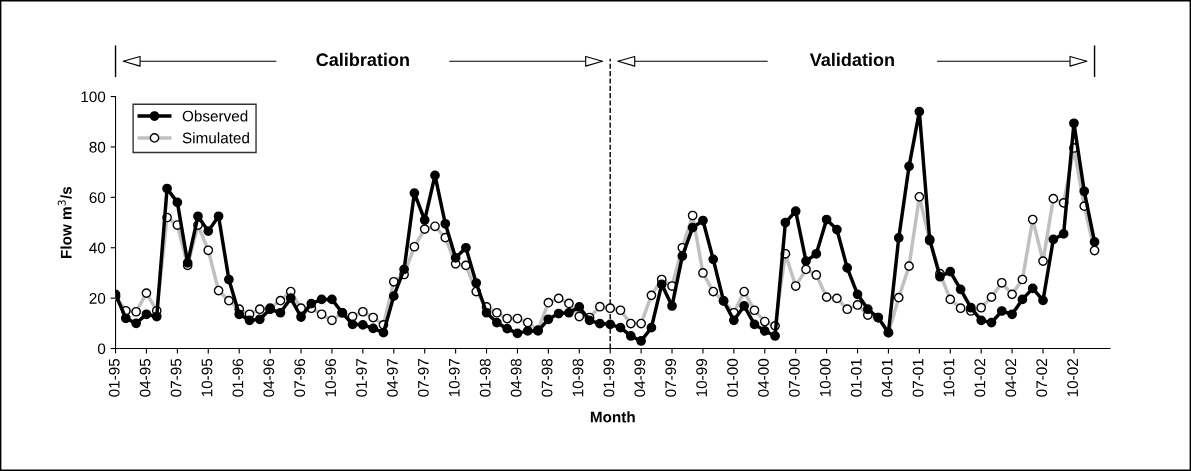 Image resolution: width=1191 pixels, height=471 pixels. What do you see at coordinates (423, 378) in the screenshot?
I see `x-tick-label: 07-97` at bounding box center [423, 378].